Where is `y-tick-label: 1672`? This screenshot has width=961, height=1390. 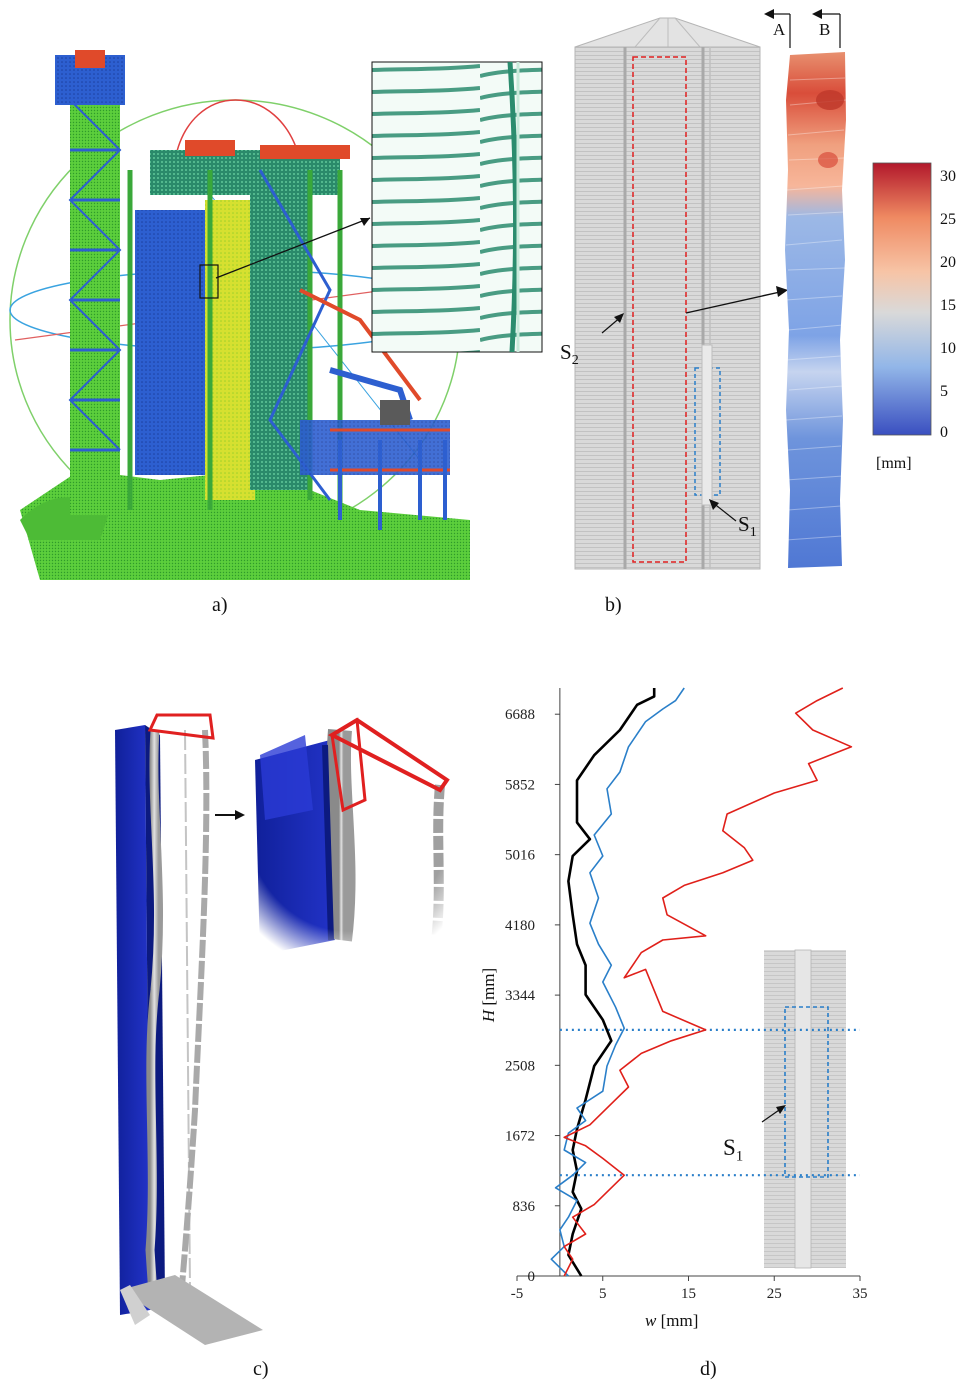
y-tick-label: 1672 is located at coordinates (520, 1137).